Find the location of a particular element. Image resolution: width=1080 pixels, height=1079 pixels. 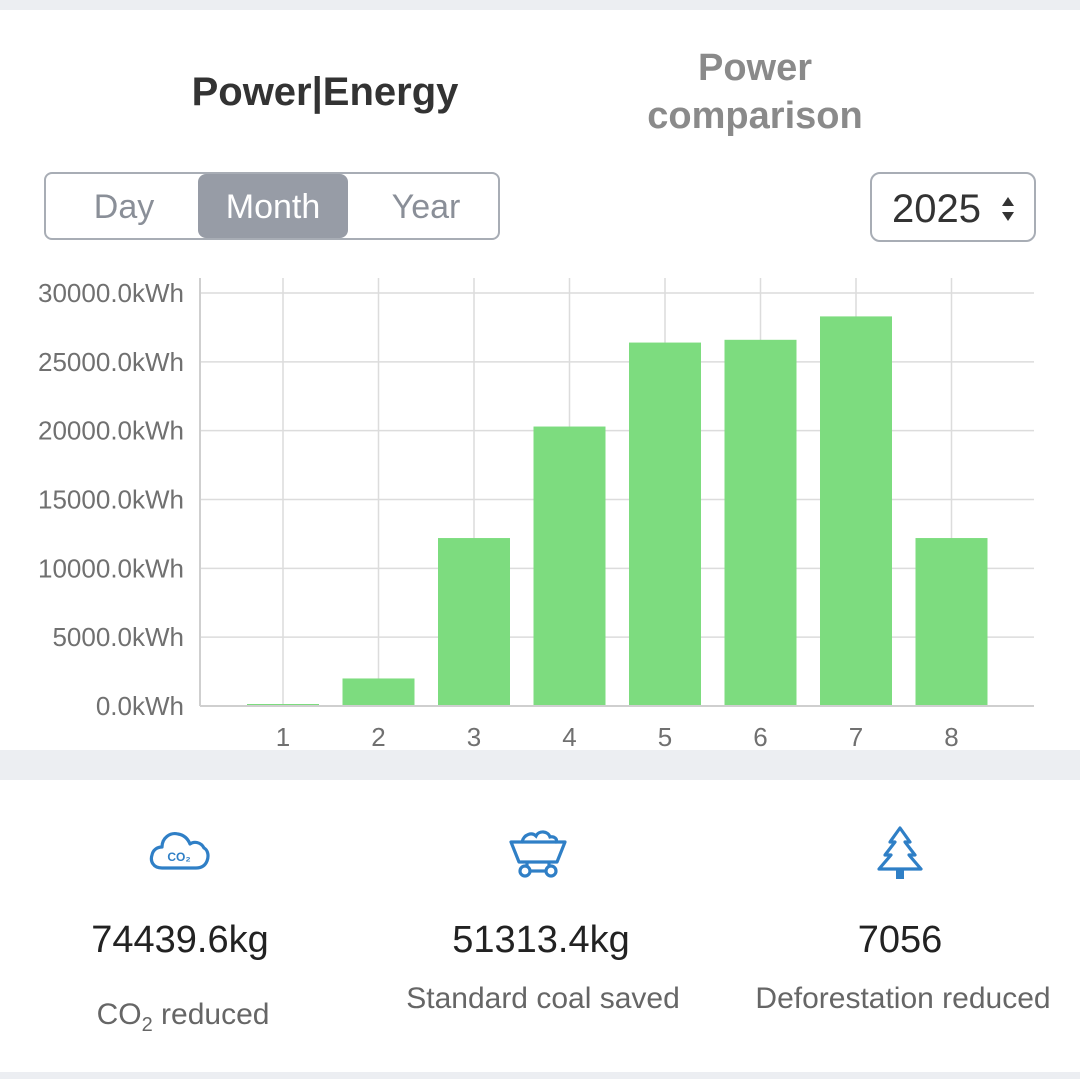

svg-text: CO₂ is located at coordinates (178, 857).